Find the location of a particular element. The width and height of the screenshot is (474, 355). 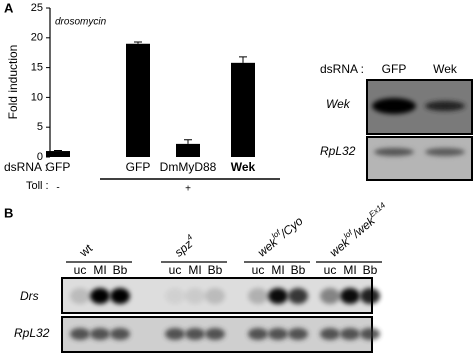

y-tick-label: 25 is located at coordinates (37, 8).